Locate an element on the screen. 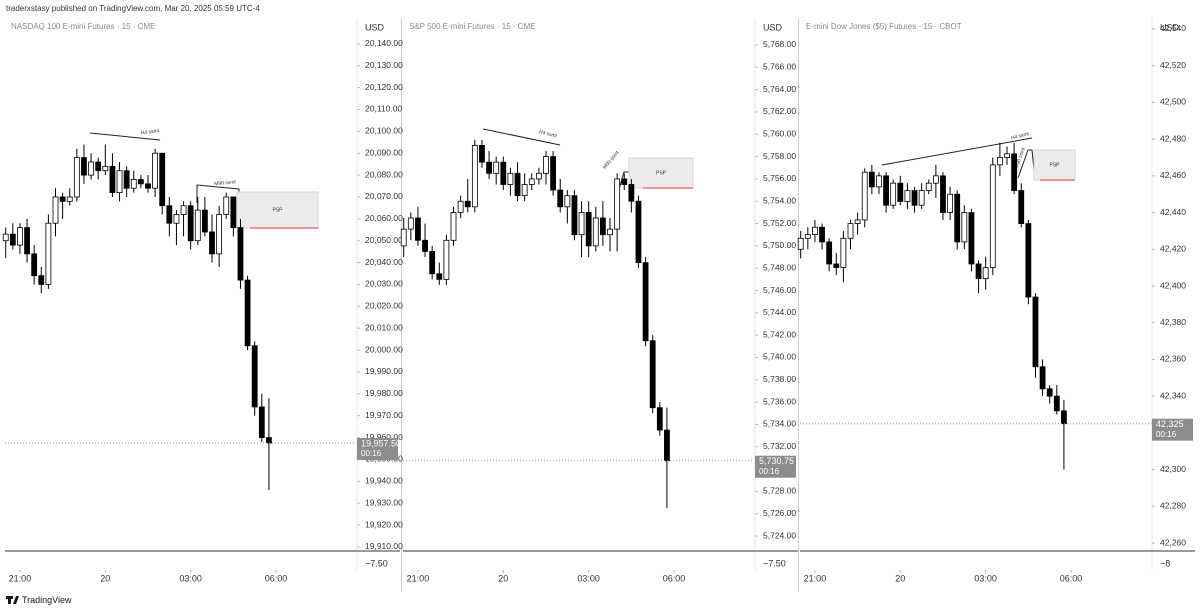 This screenshot has height=612, width=1200. y-tick-label: 42,300 is located at coordinates (1173, 469).